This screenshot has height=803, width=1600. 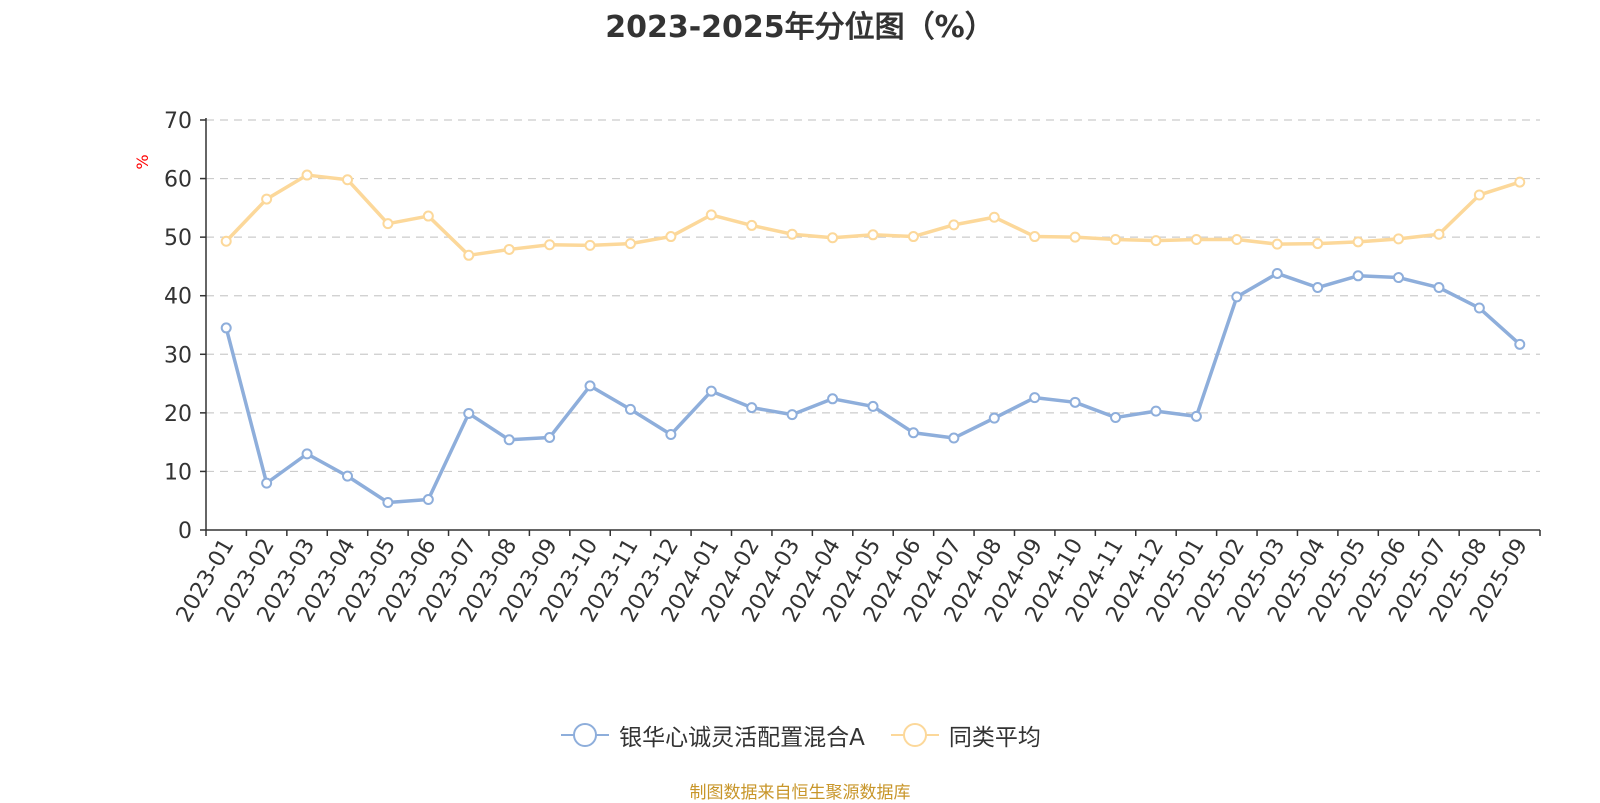 I want to click on y-axis-unit-label: %, so click(x=142, y=161).